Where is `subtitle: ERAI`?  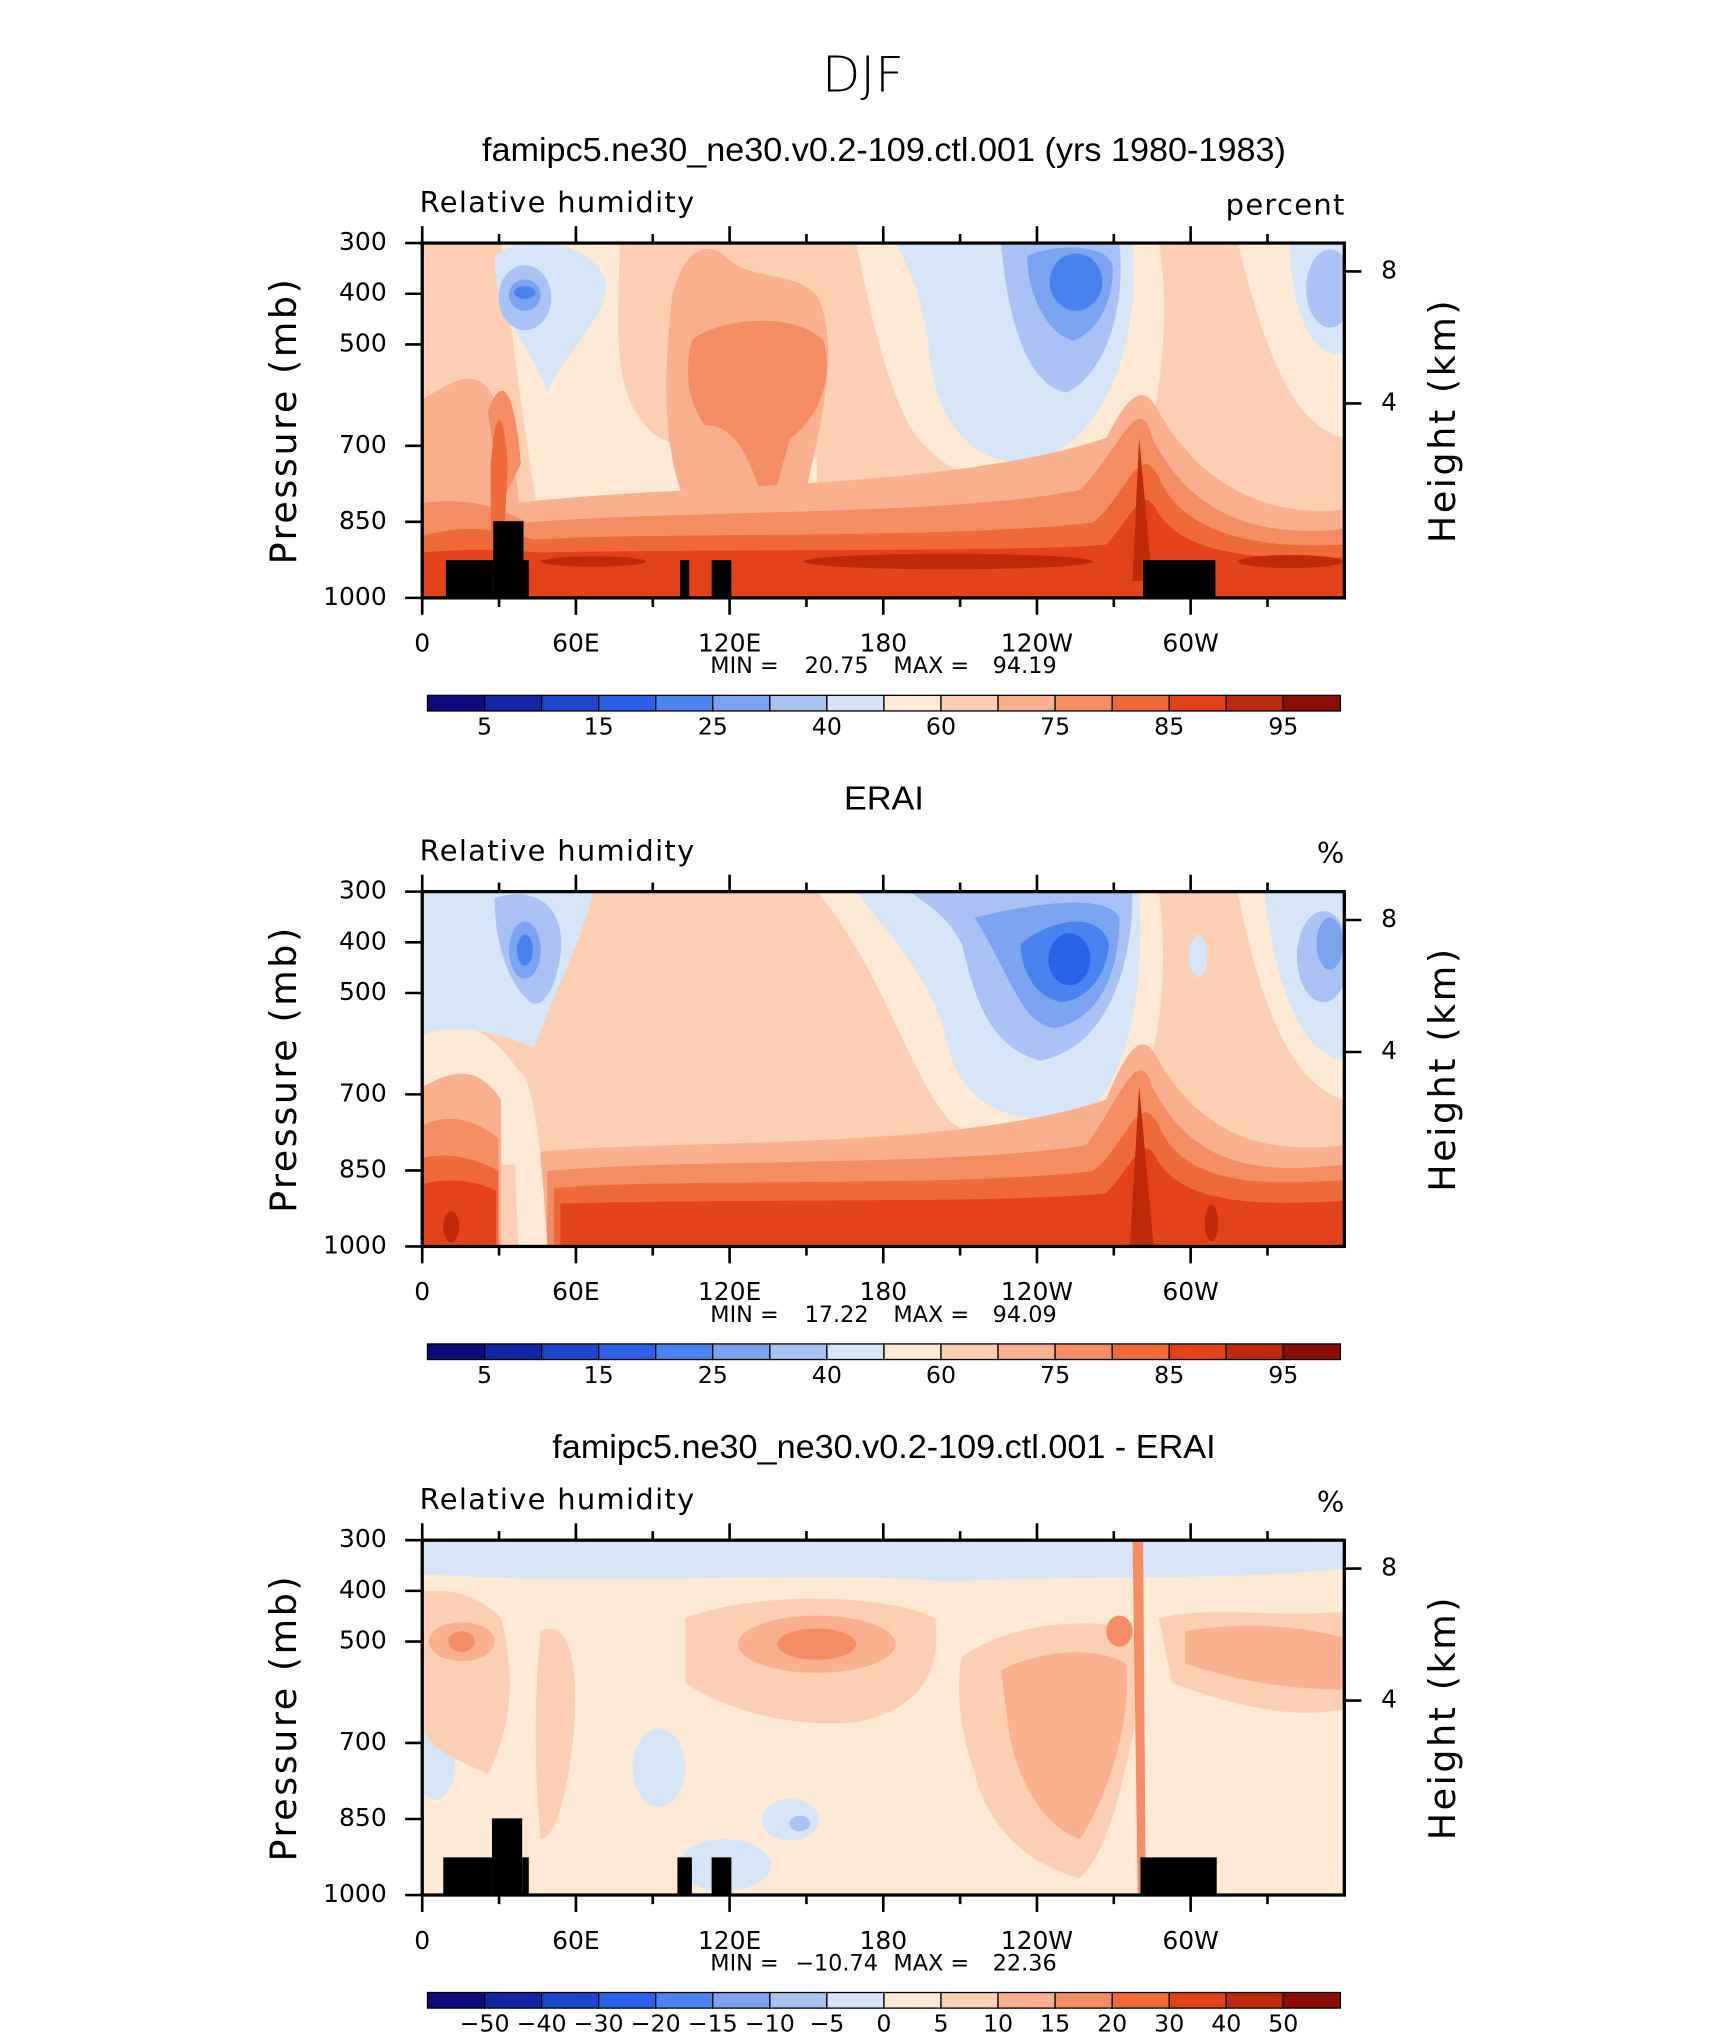 subtitle: ERAI is located at coordinates (884, 799).